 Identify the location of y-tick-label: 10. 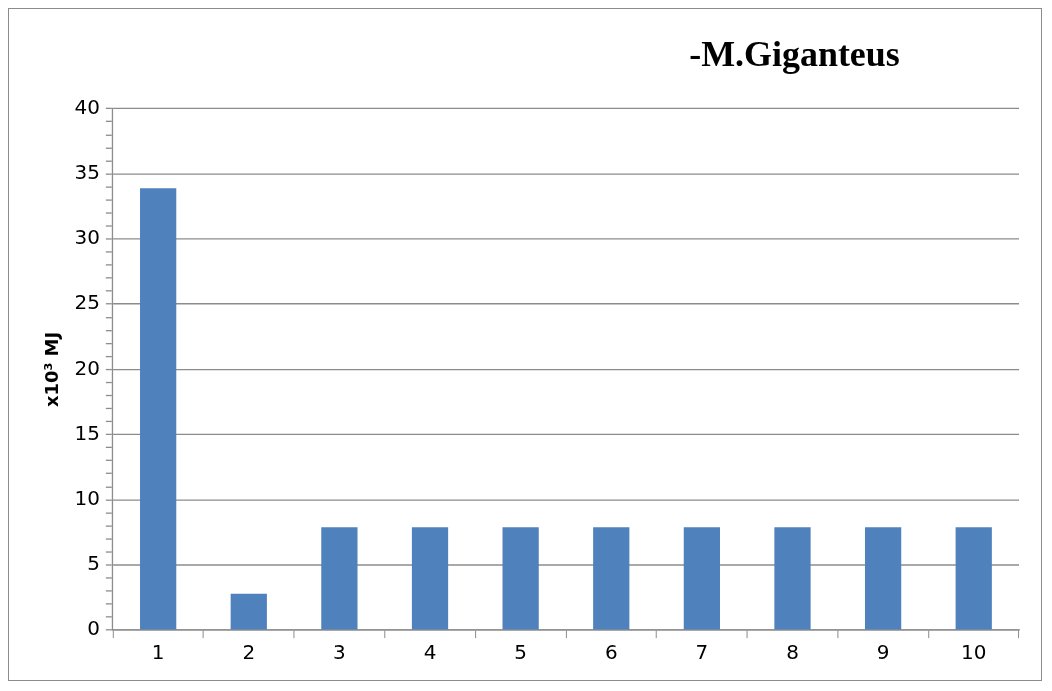
(87, 497).